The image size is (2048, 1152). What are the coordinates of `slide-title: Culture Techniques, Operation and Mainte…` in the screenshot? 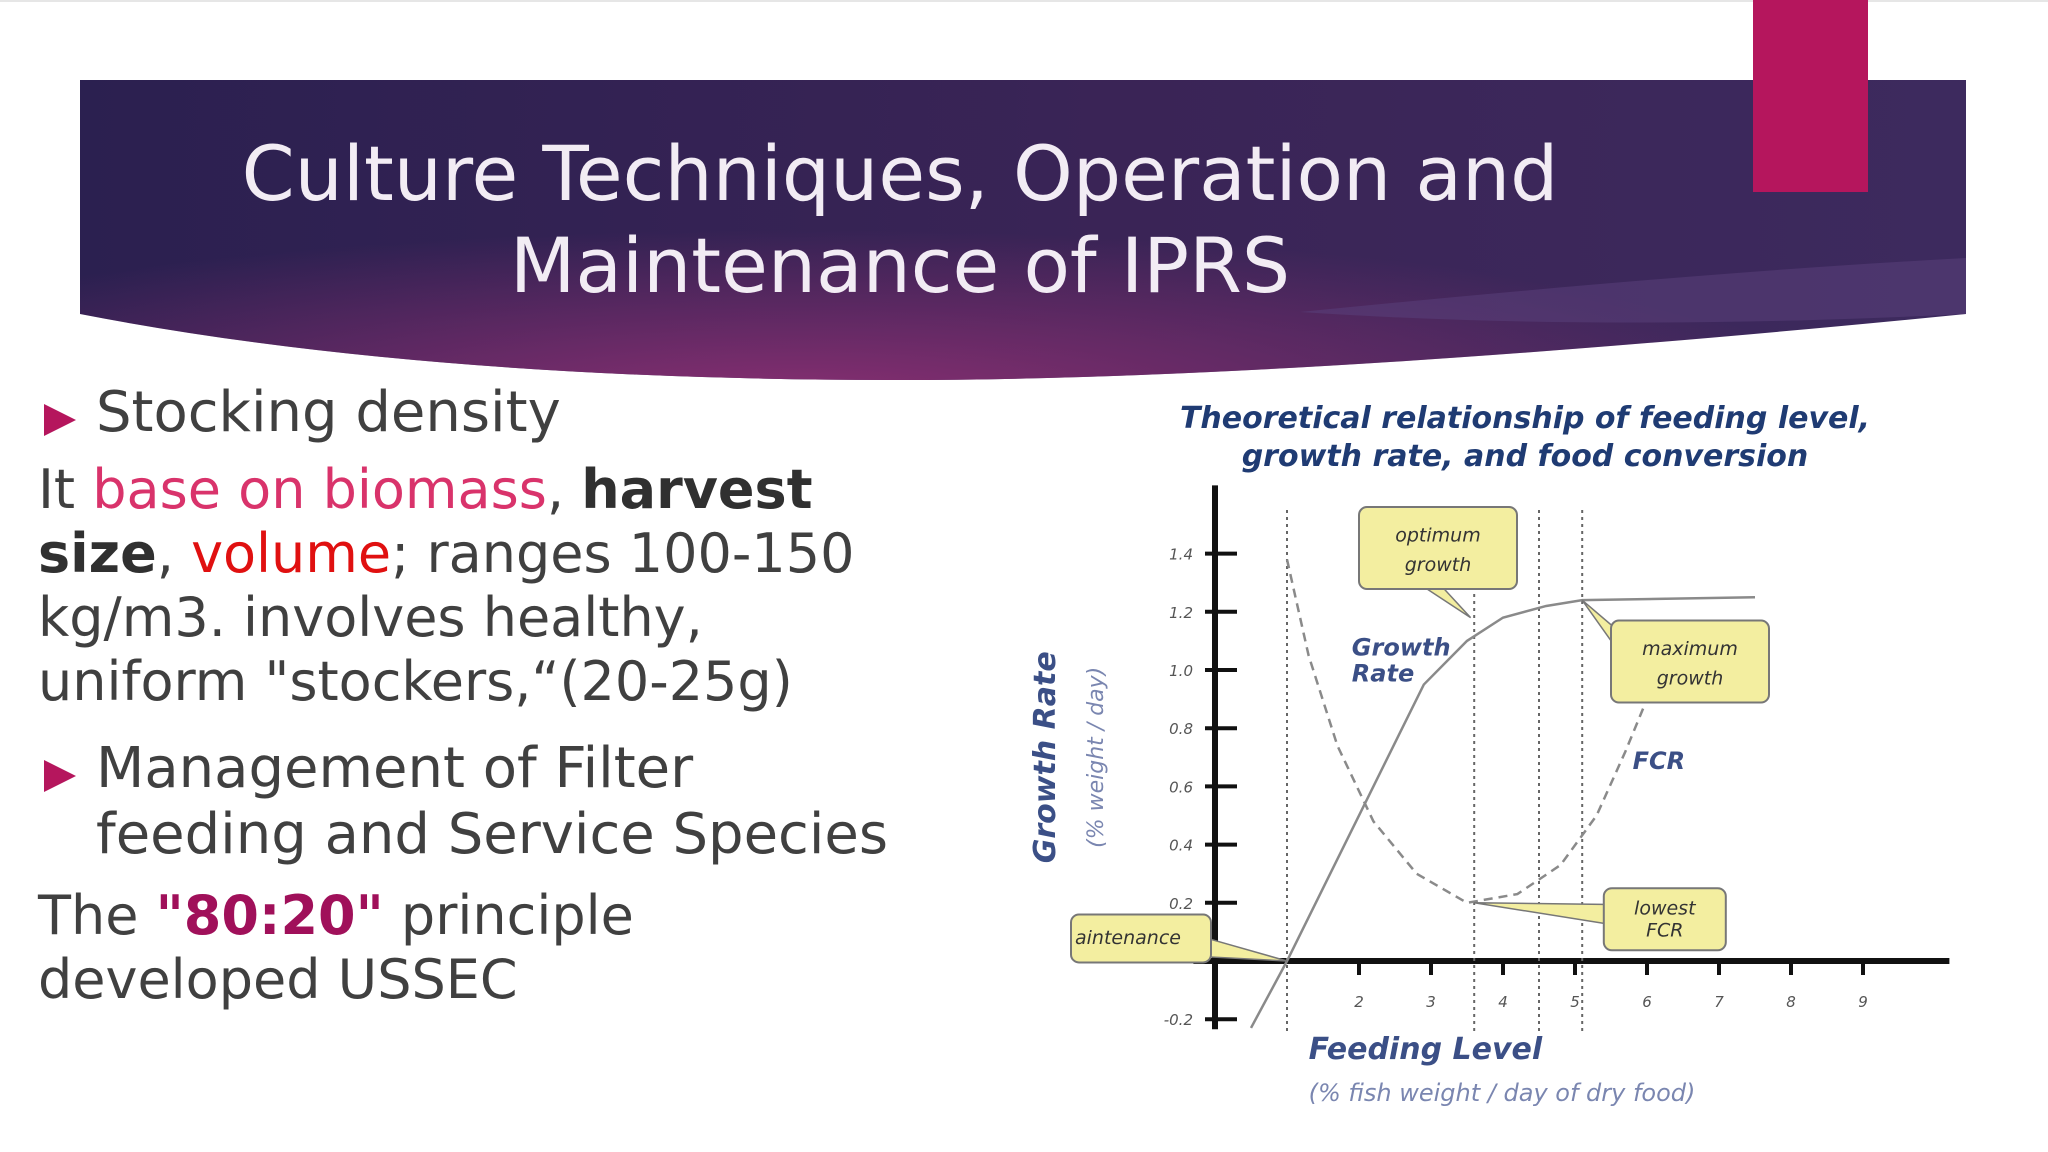 It's located at (900, 220).